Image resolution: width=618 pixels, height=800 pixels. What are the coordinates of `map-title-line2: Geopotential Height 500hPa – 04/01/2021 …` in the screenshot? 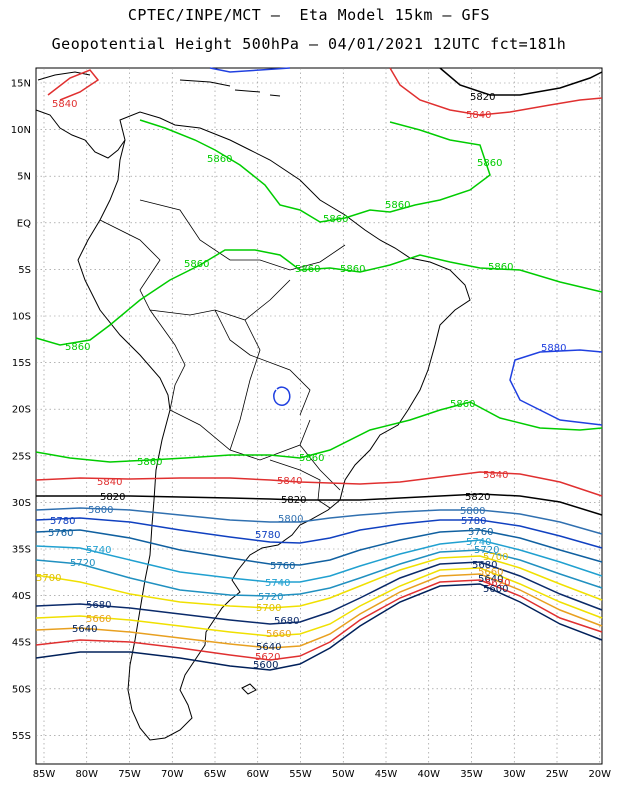 It's located at (309, 44).